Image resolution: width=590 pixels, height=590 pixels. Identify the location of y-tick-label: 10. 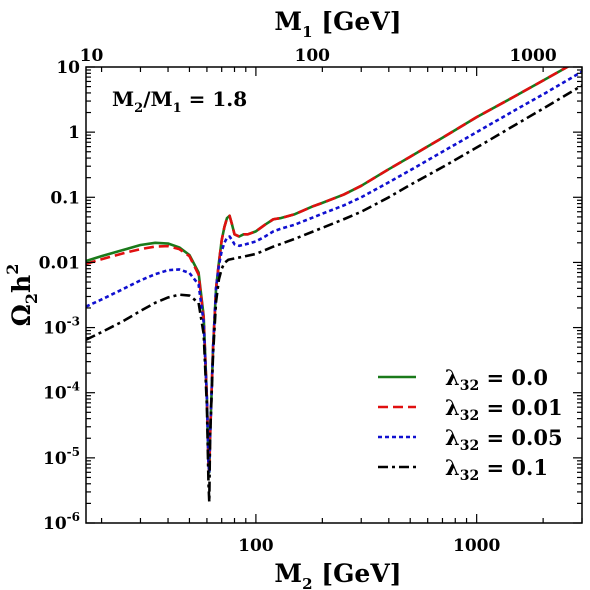
(68, 68).